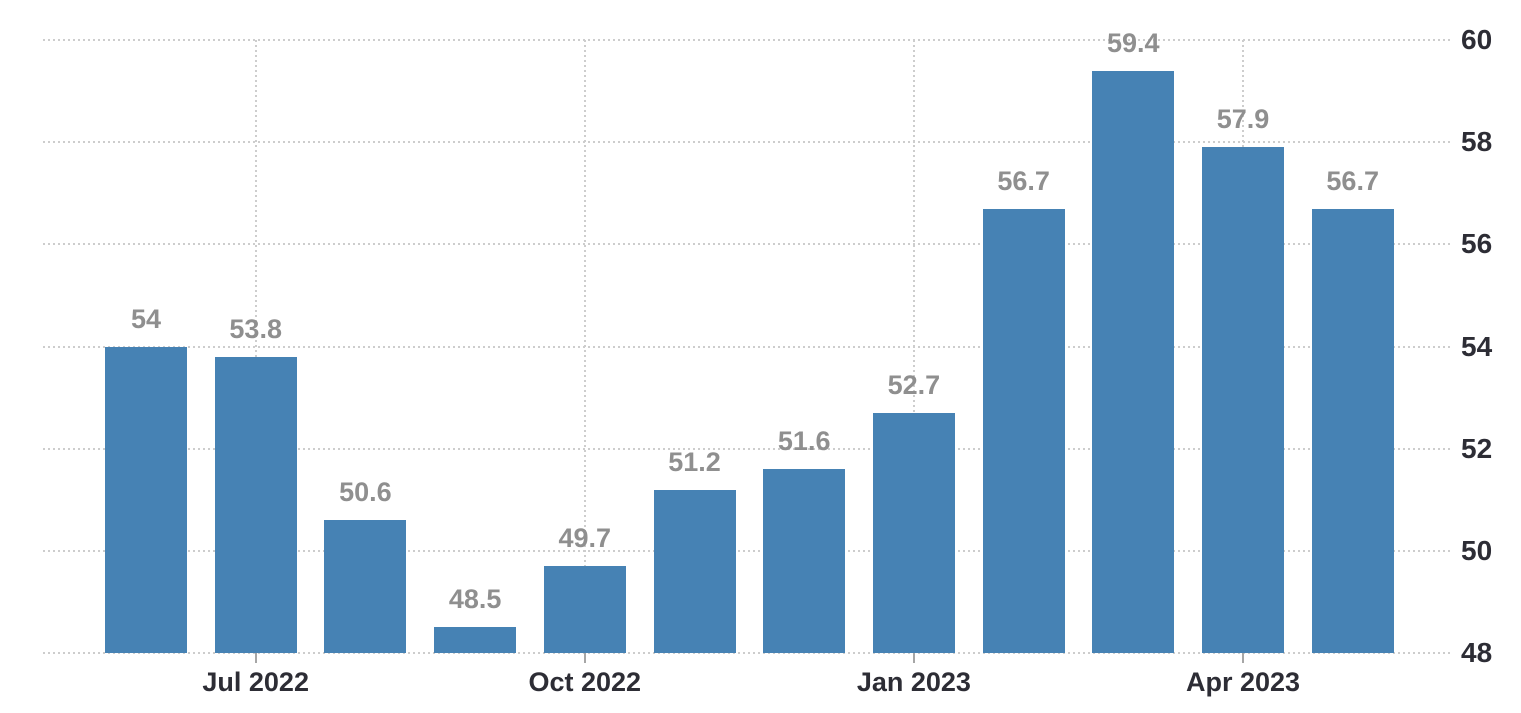 The height and width of the screenshot is (713, 1521). Describe the element at coordinates (1477, 39) in the screenshot. I see `y-tick-label: 60` at that location.